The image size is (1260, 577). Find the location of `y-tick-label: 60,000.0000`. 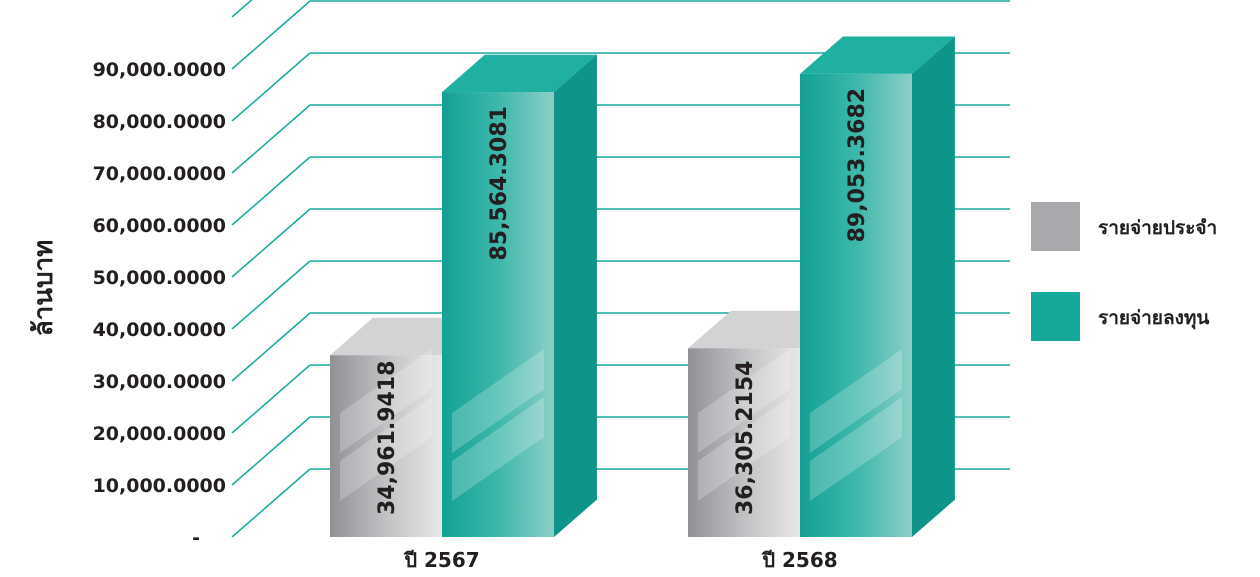

y-tick-label: 60,000.0000 is located at coordinates (159, 226).